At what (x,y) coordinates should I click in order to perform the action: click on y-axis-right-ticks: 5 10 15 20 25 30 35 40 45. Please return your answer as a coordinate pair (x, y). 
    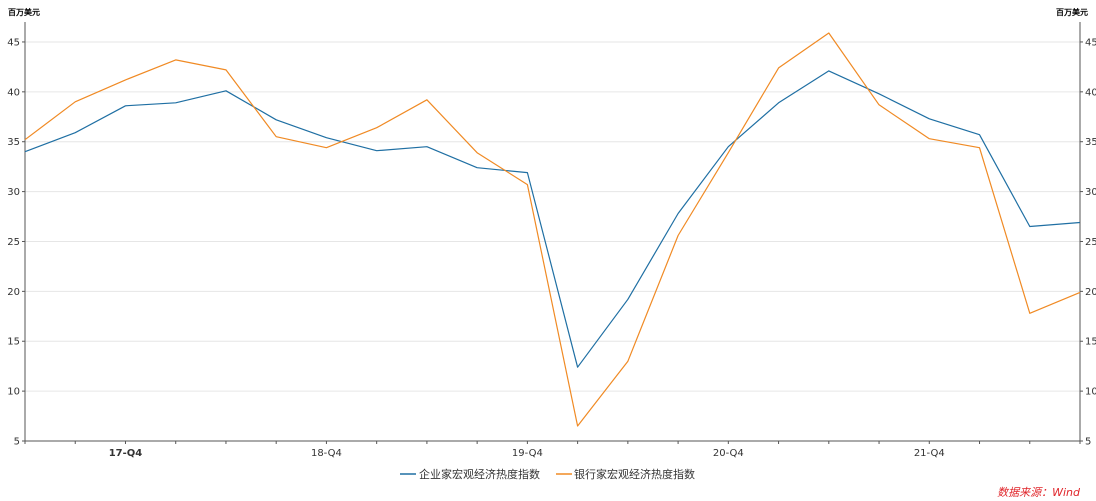
    Looking at the image, I should click on (1088, 242).